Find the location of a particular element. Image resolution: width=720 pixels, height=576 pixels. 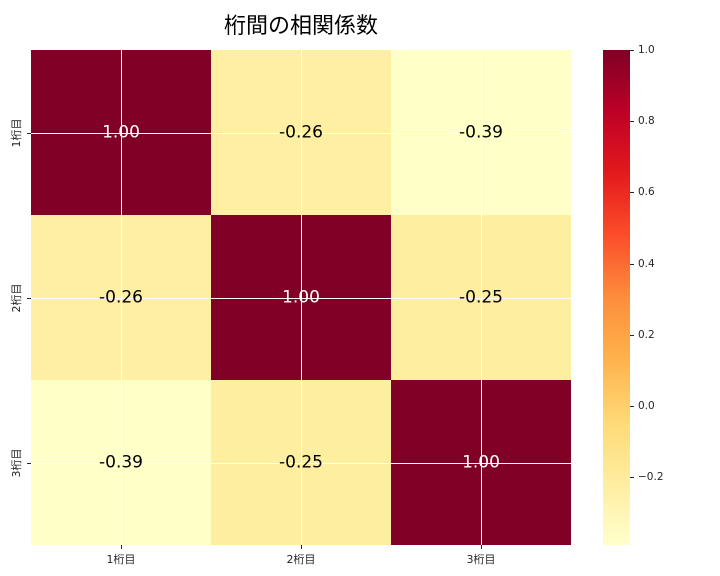

colorbar-tick-label: 0.2 is located at coordinates (646, 334).